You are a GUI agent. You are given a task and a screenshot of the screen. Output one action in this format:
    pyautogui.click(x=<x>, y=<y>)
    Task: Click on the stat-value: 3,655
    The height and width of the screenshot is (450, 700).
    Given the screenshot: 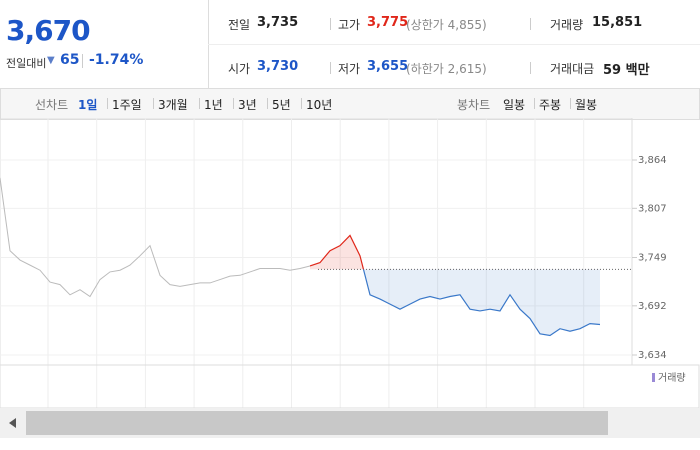 What is the action you would take?
    pyautogui.click(x=388, y=66)
    